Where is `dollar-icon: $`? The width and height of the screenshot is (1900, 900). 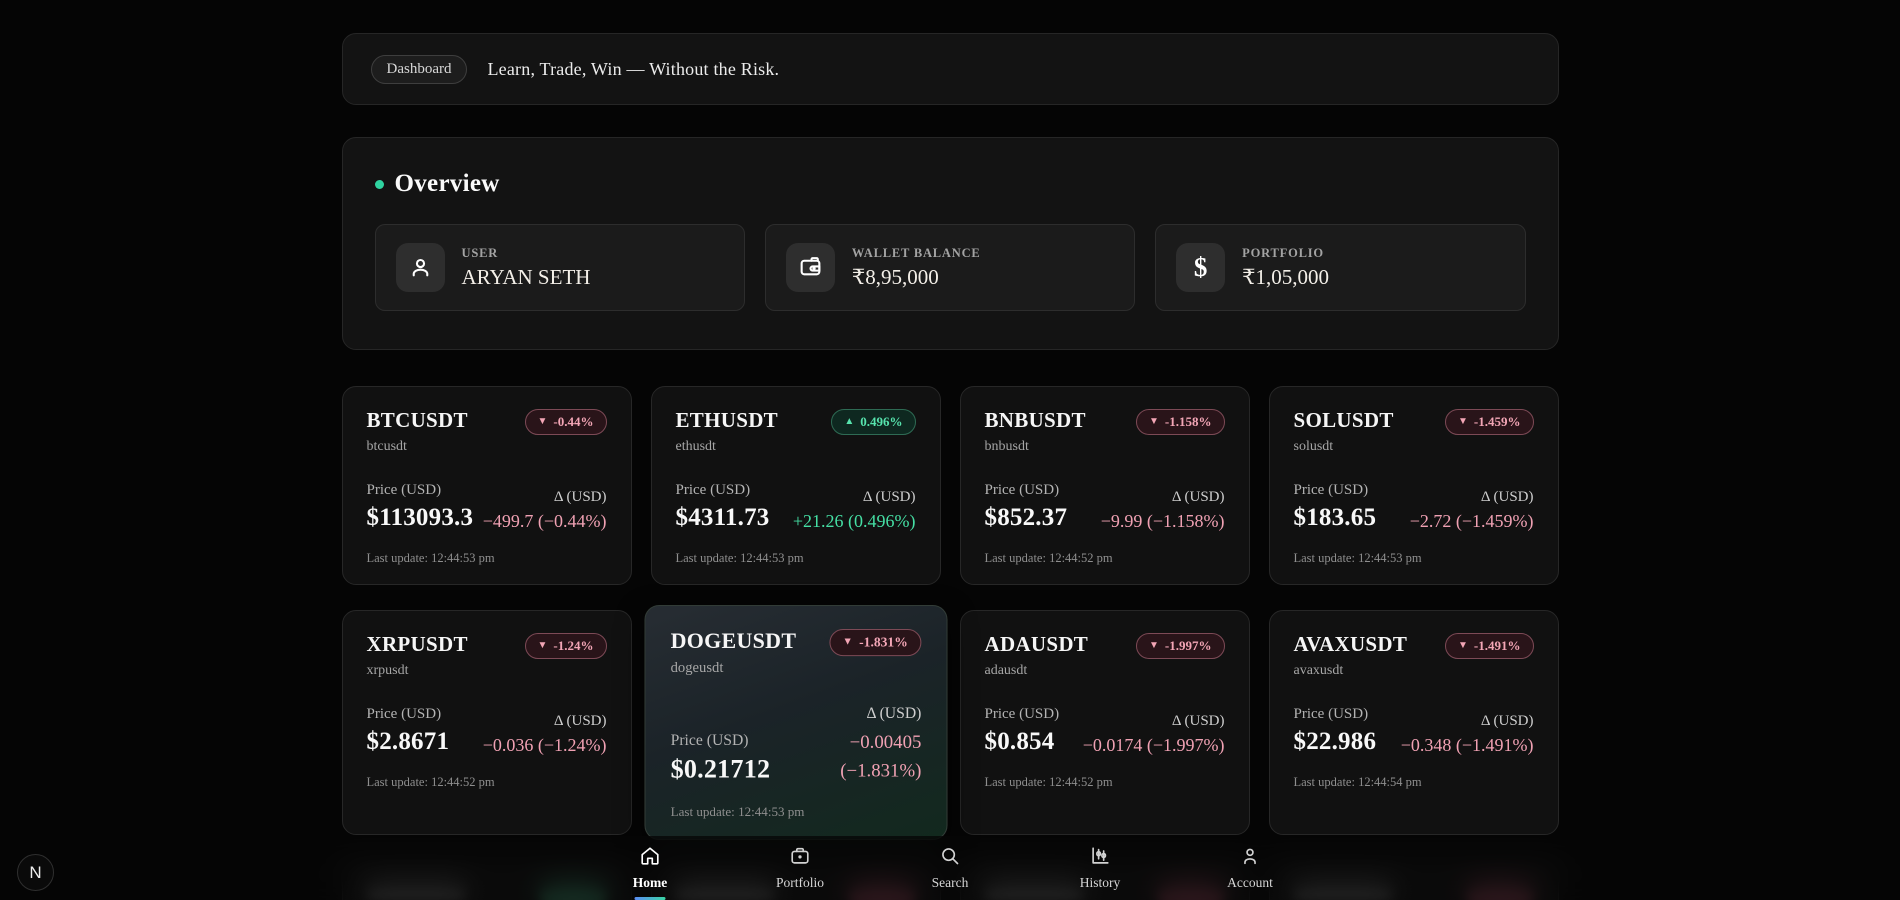
dollar-icon: $ is located at coordinates (1201, 267).